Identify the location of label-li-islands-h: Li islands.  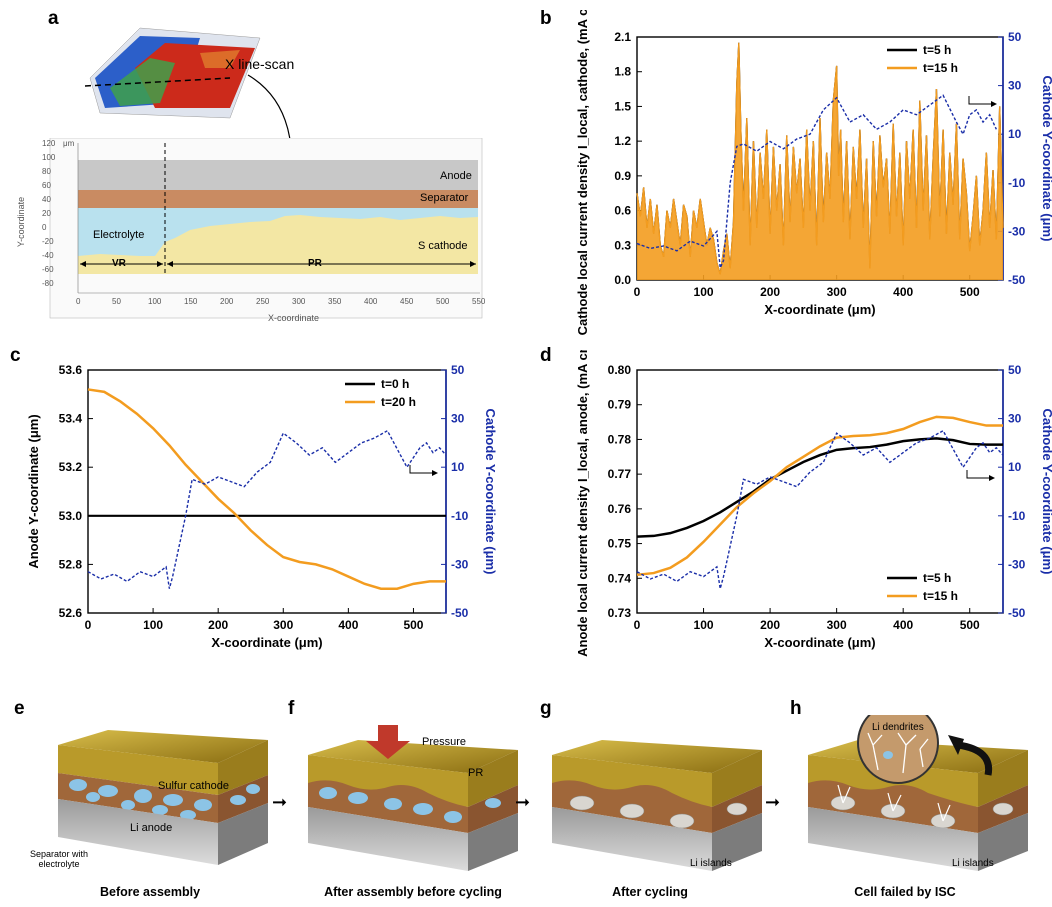
(973, 863).